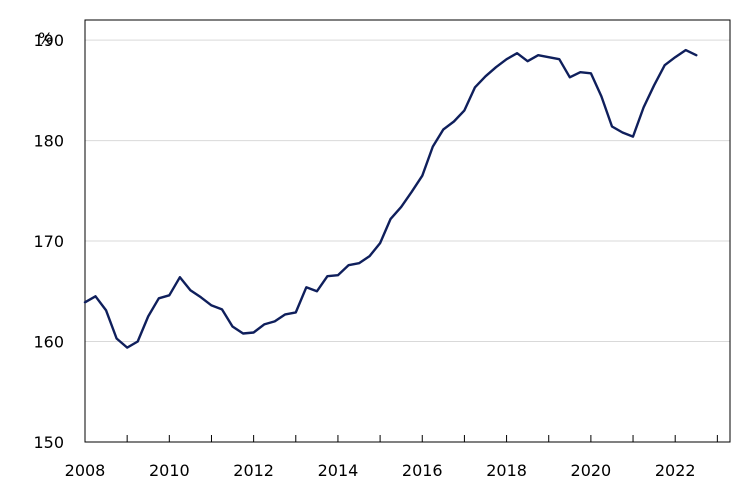 Image resolution: width=752 pixels, height=494 pixels. I want to click on y-tick-labels: 150 160 170 180 190, so click(48, 241).